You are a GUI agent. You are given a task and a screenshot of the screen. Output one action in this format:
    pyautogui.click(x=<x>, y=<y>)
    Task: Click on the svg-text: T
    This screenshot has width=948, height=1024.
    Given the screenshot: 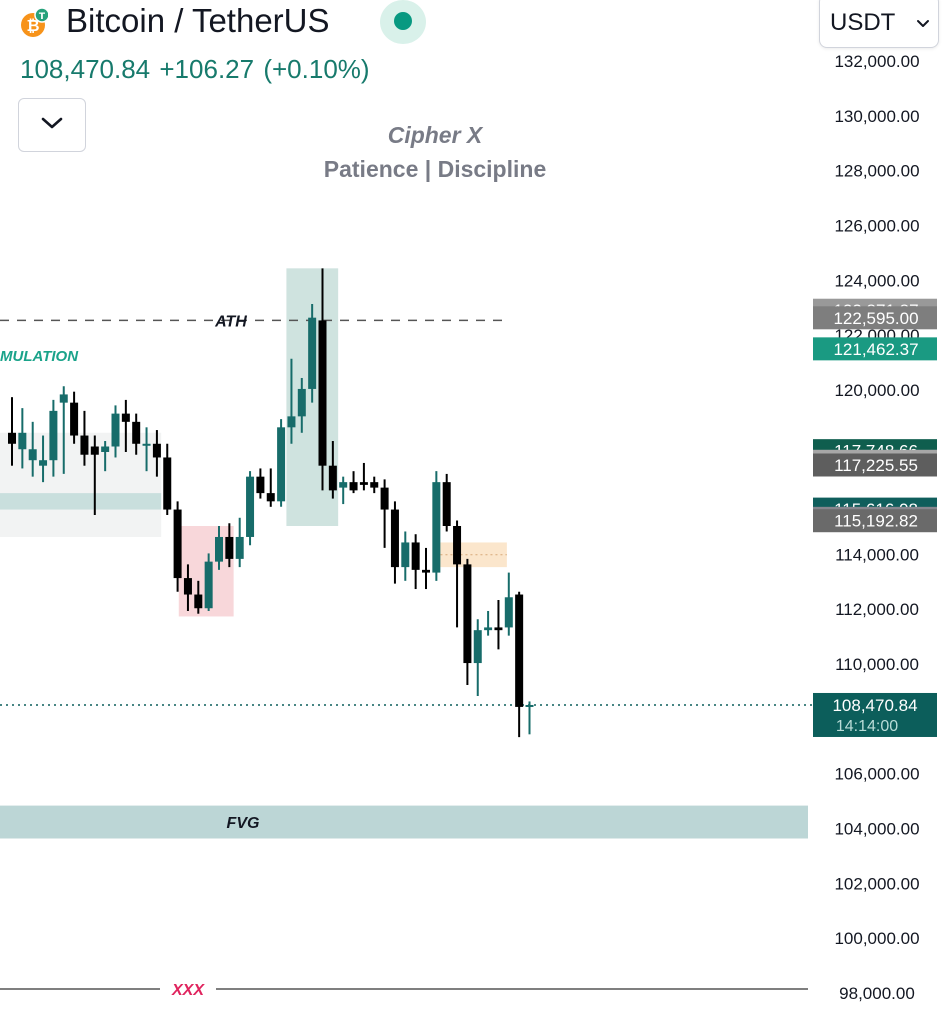 What is the action you would take?
    pyautogui.click(x=42, y=17)
    